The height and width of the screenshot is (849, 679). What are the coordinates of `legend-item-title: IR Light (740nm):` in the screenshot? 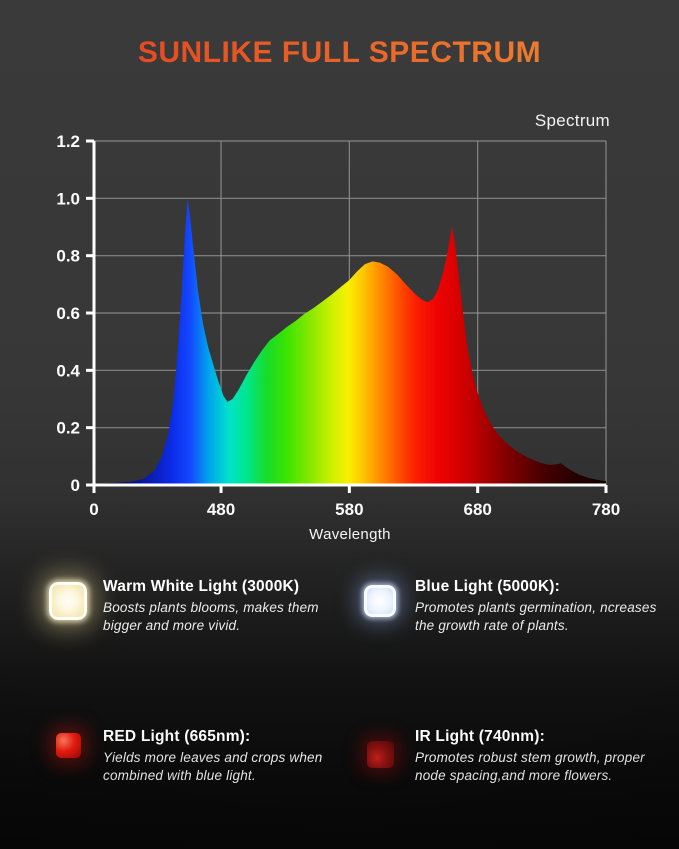 It's located at (480, 736).